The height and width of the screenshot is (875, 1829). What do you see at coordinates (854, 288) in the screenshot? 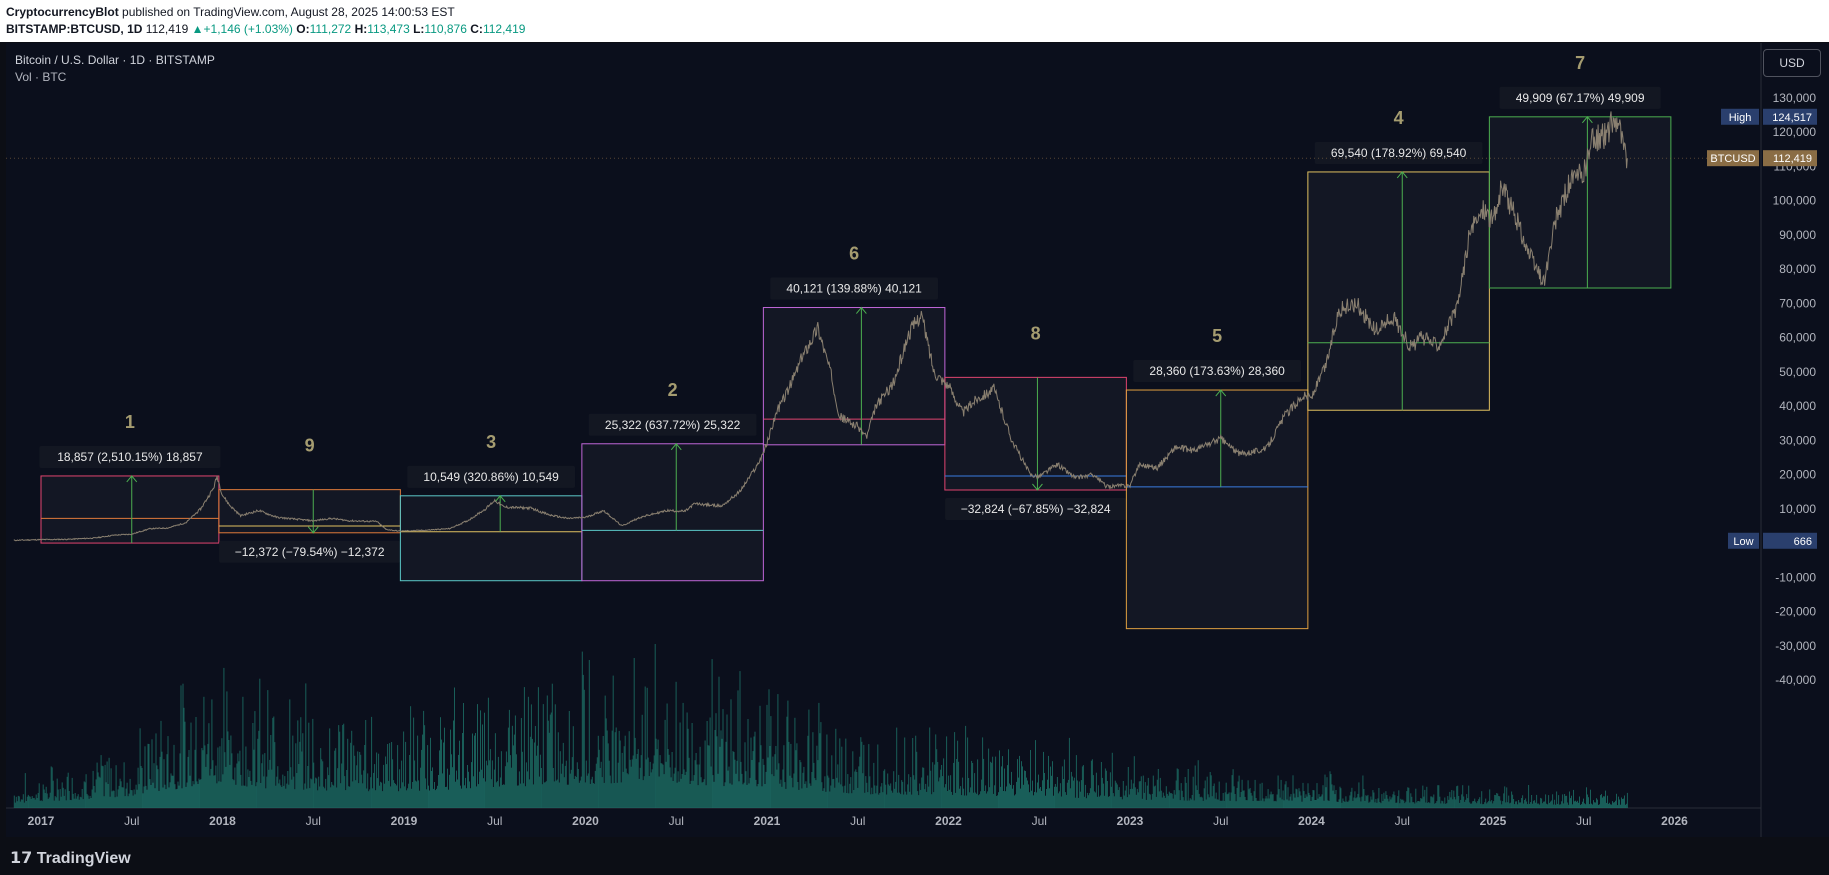
I see `measure-label-bg` at bounding box center [854, 288].